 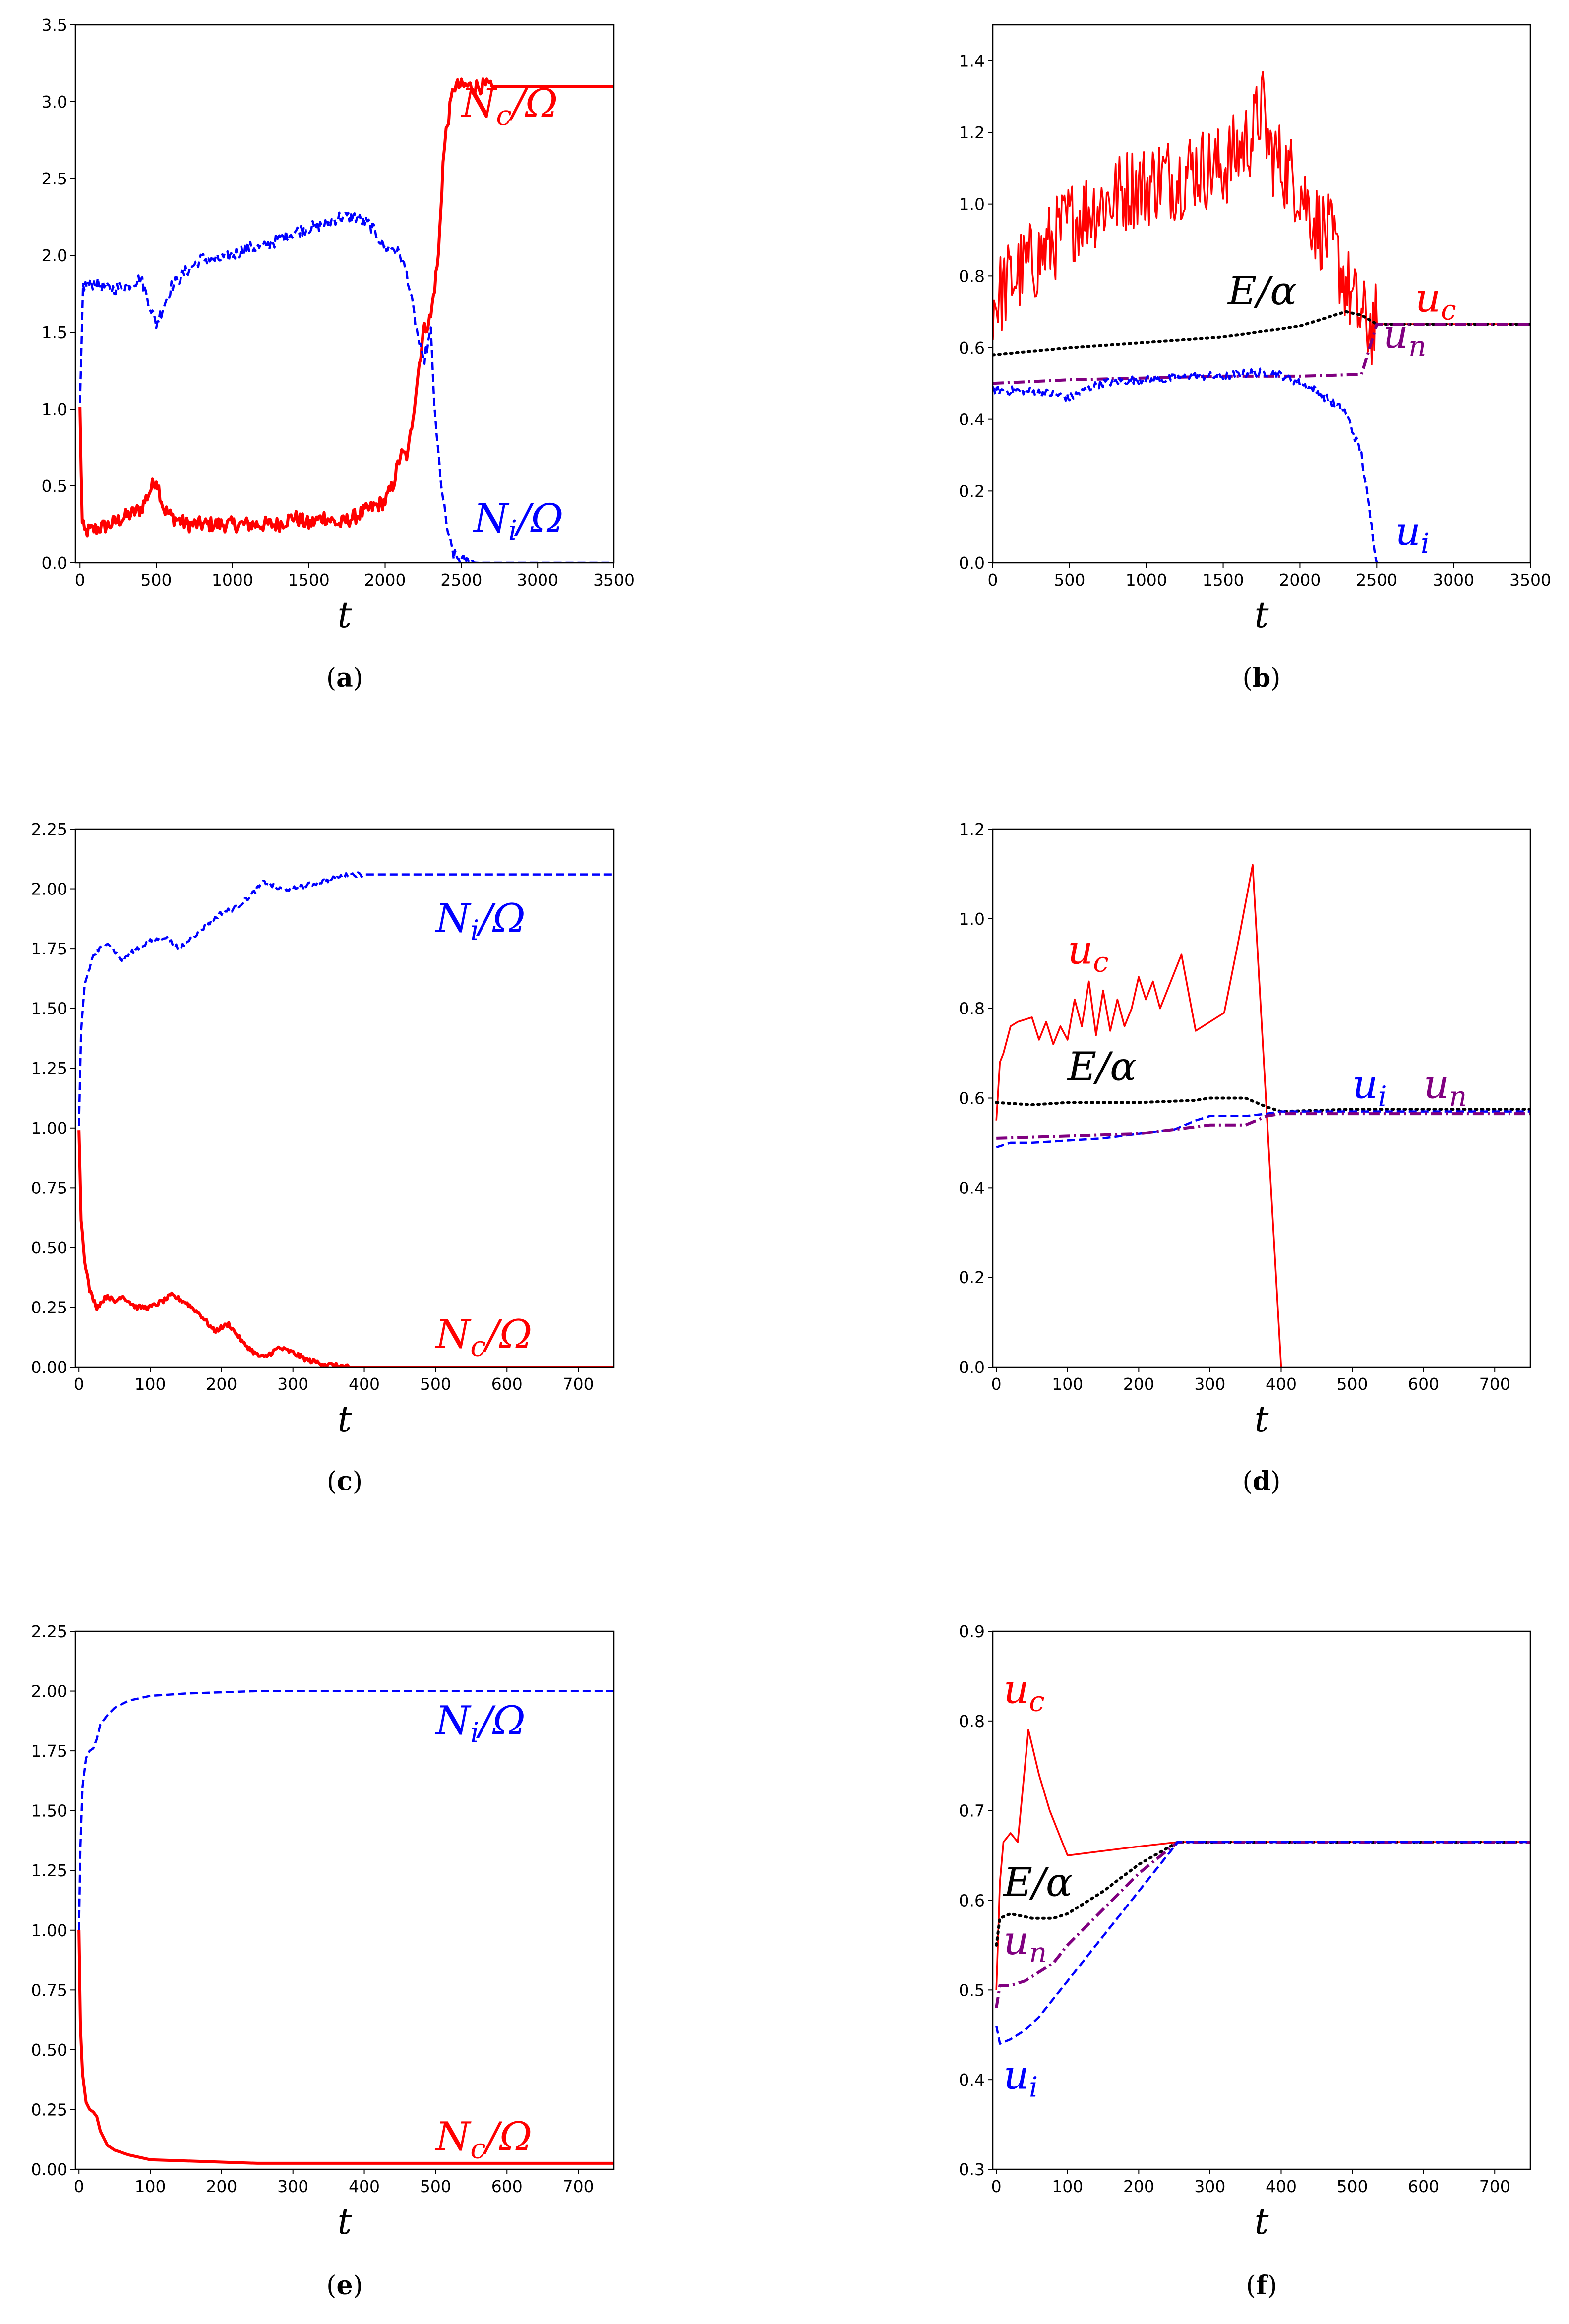 What do you see at coordinates (49, 2169) in the screenshot?
I see `y-tick-label: 0.00` at bounding box center [49, 2169].